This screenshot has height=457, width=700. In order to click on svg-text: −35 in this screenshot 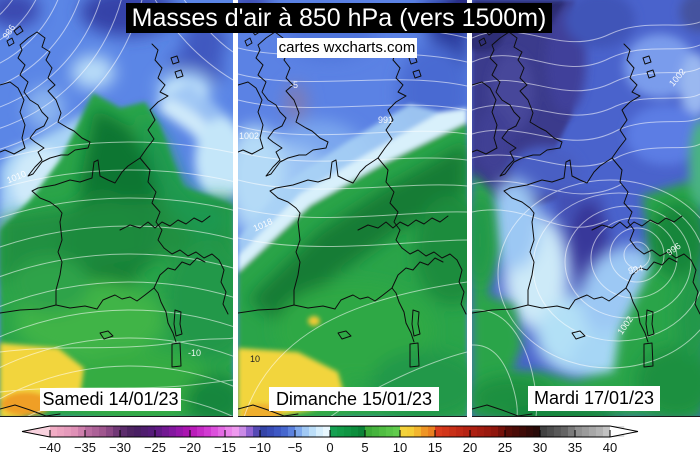, I will do `click(85, 447)`.